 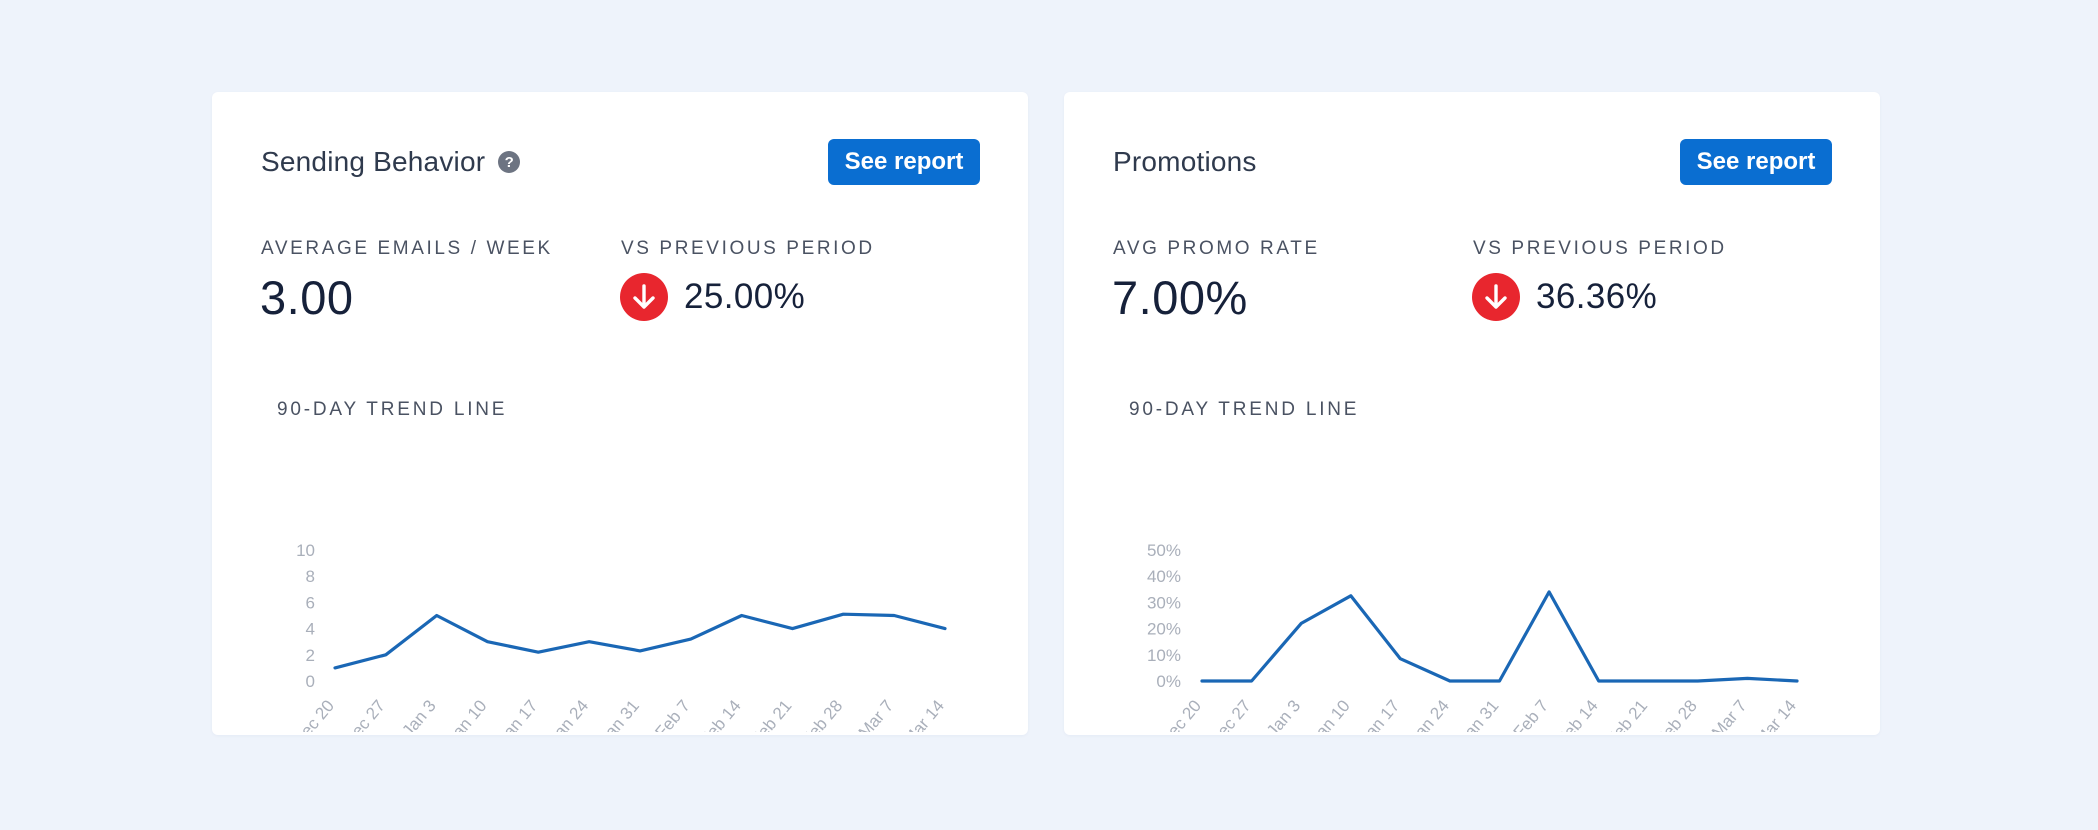 What do you see at coordinates (1597, 296) in the screenshot?
I see `comparison-value: 36.36%` at bounding box center [1597, 296].